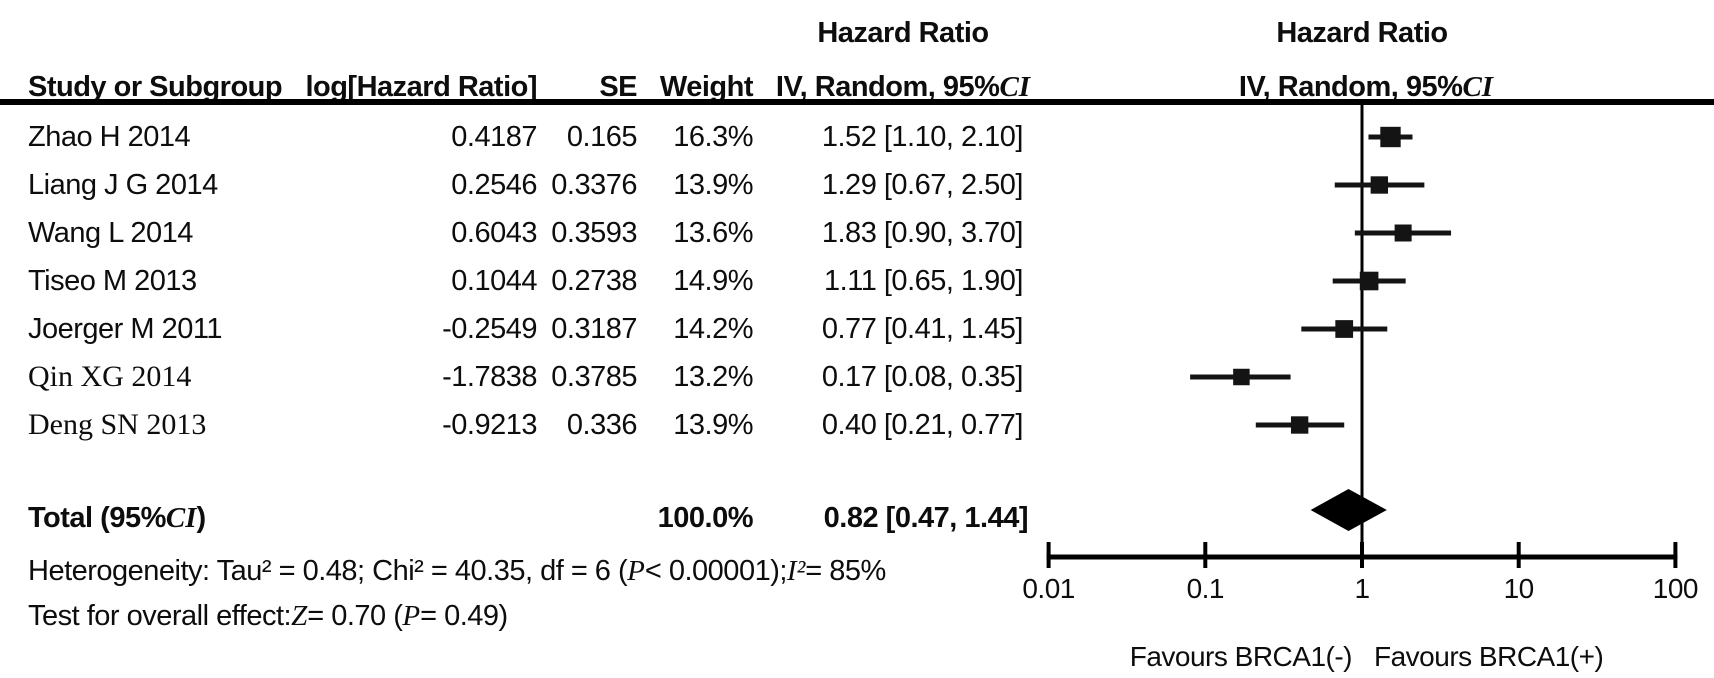 This screenshot has width=1714, height=678. Describe the element at coordinates (494, 136) in the screenshot. I see `log-hazard-ratio-value: 0.4187` at that location.